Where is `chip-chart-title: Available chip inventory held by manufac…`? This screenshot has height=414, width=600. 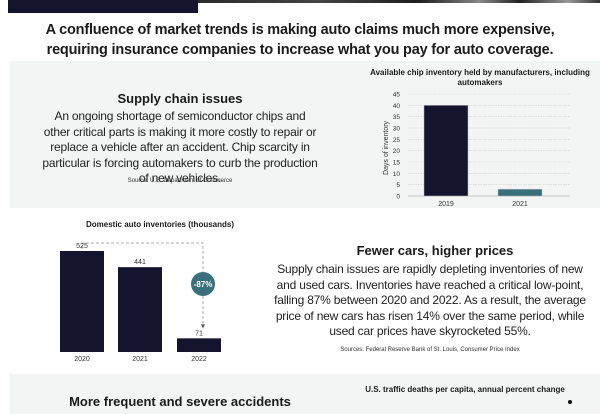
chip-chart-title: Available chip inventory held by manufac… is located at coordinates (480, 77).